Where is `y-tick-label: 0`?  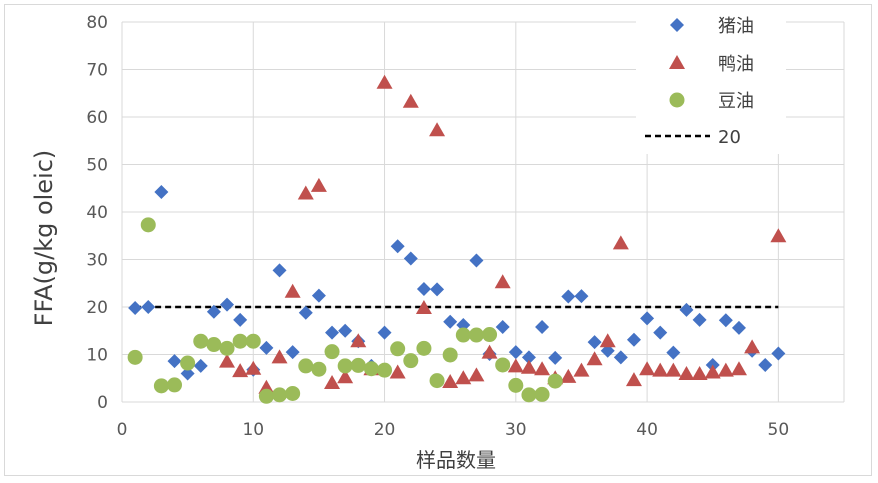
y-tick-label: 0 is located at coordinates (102, 403).